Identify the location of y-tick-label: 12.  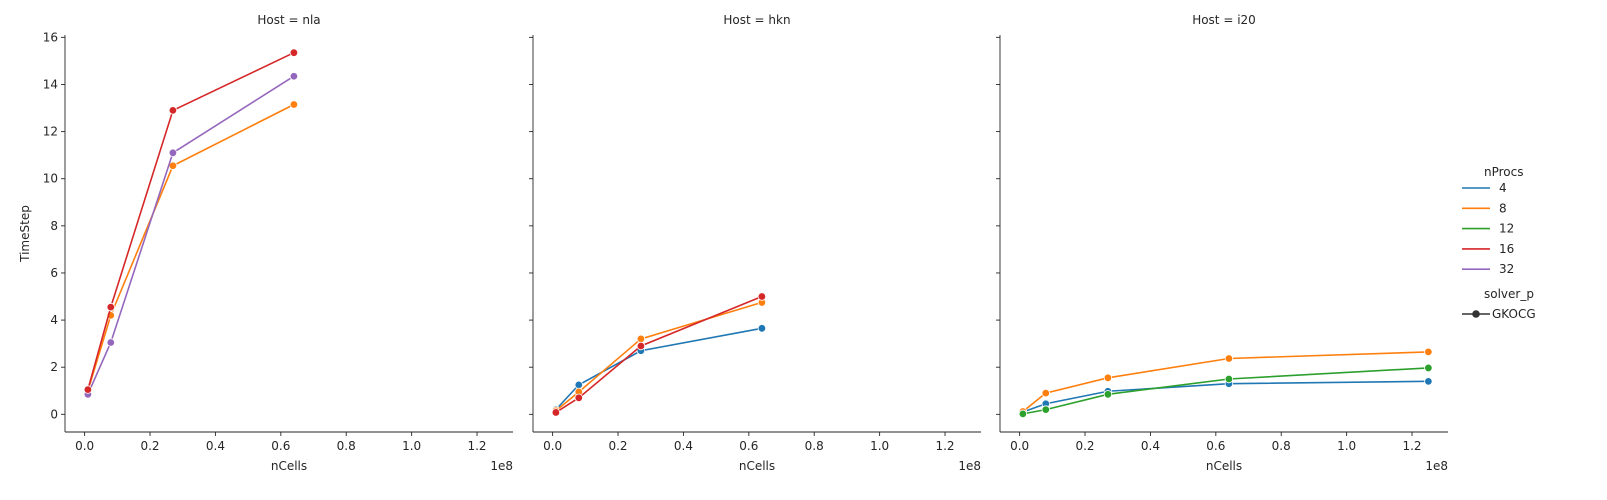
(50, 132).